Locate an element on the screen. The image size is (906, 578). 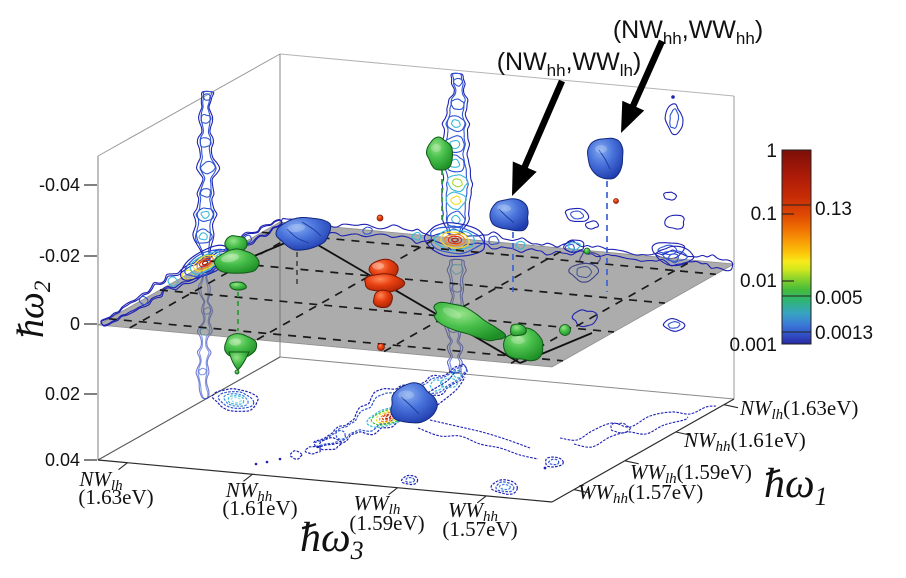
svg-text: 0.04 is located at coordinates (62, 460).